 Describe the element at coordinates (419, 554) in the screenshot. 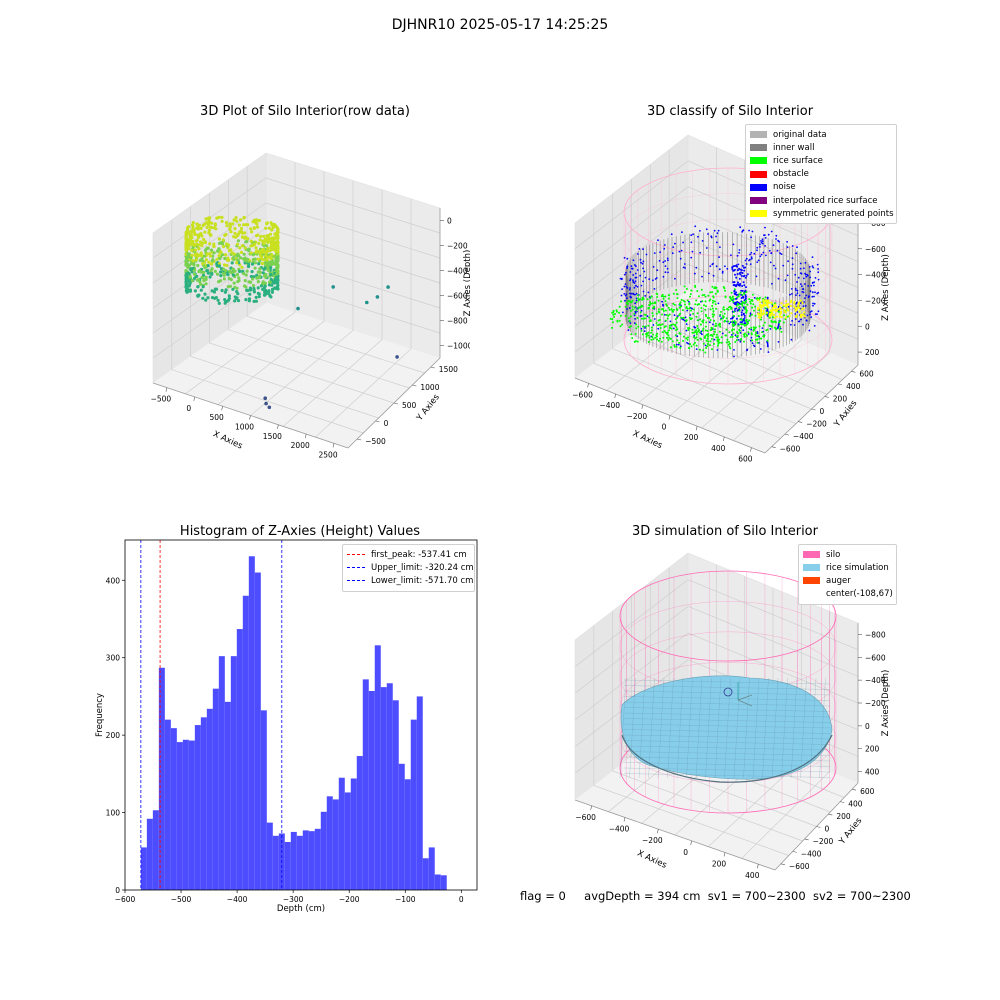

I see `legend-label: first_peak: -537.41 cm` at that location.